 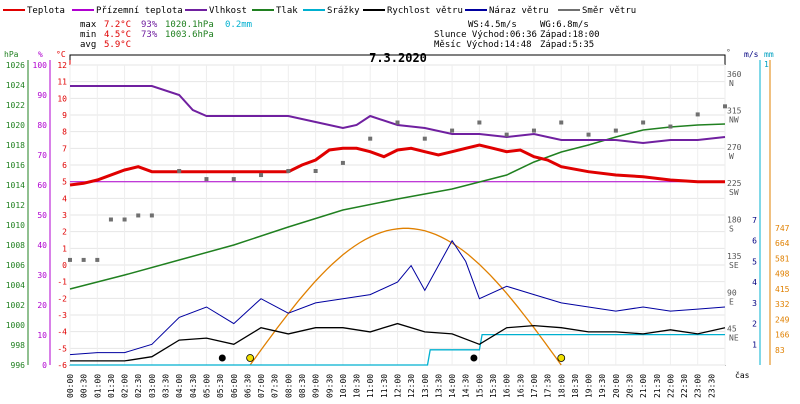 What do you see at coordinates (15, 65) in the screenshot?
I see `press-tick-label: 1026` at bounding box center [15, 65].